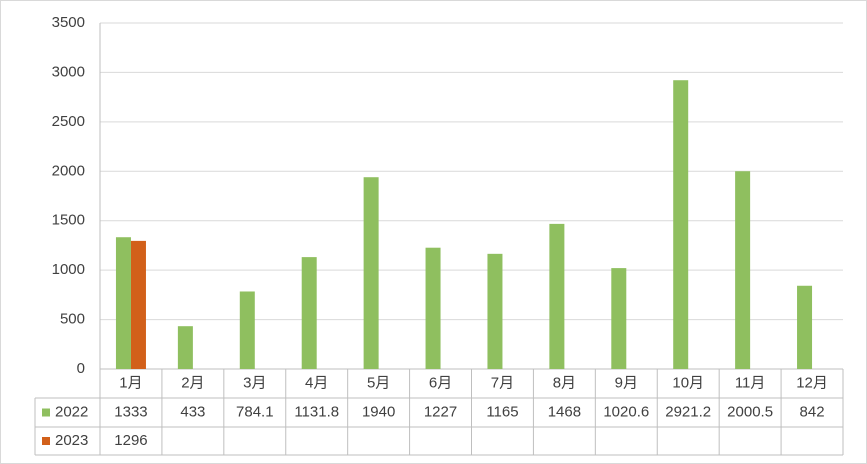  Describe the element at coordinates (316, 411) in the screenshot. I see `table-cell: 1131.8` at that location.